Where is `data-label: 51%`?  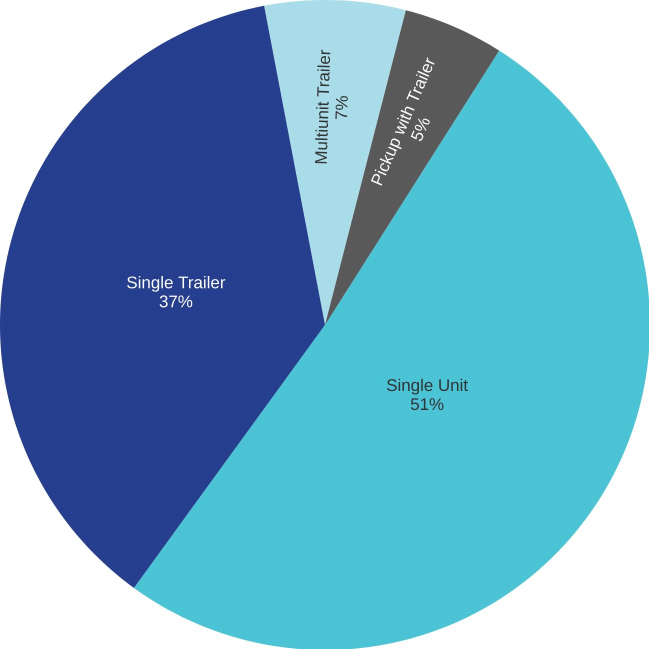 data-label: 51% is located at coordinates (427, 404).